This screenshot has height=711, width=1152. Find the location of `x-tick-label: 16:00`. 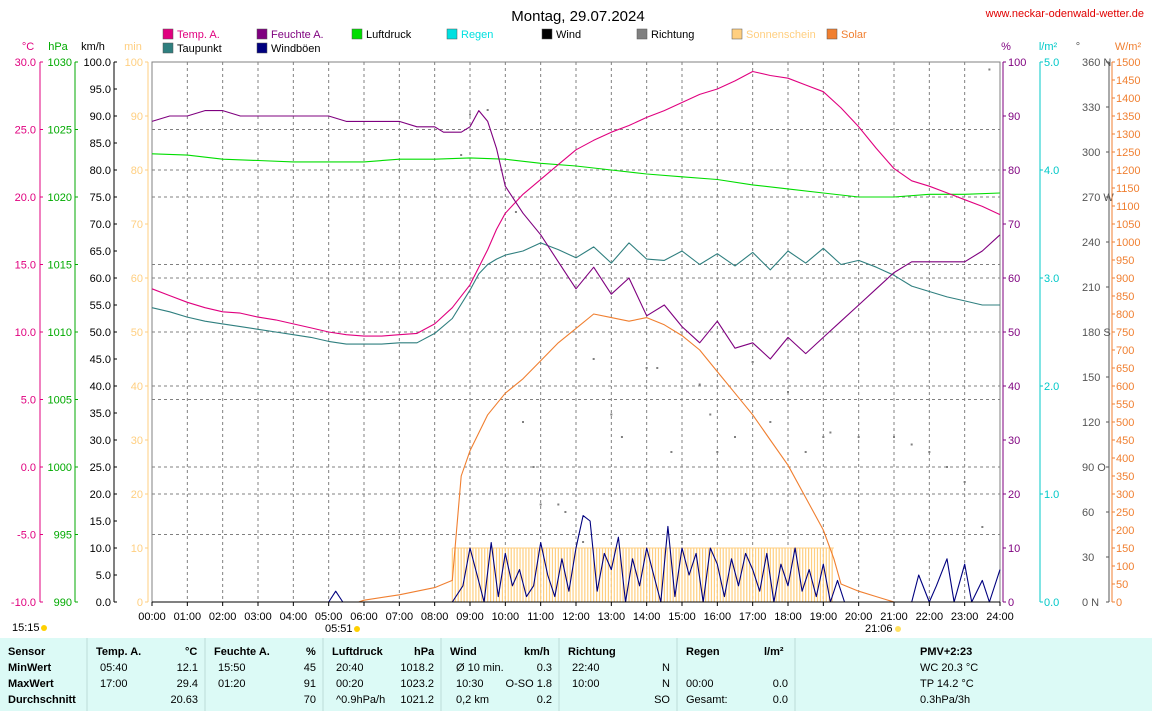

x-tick-label: 16:00 is located at coordinates (718, 617).